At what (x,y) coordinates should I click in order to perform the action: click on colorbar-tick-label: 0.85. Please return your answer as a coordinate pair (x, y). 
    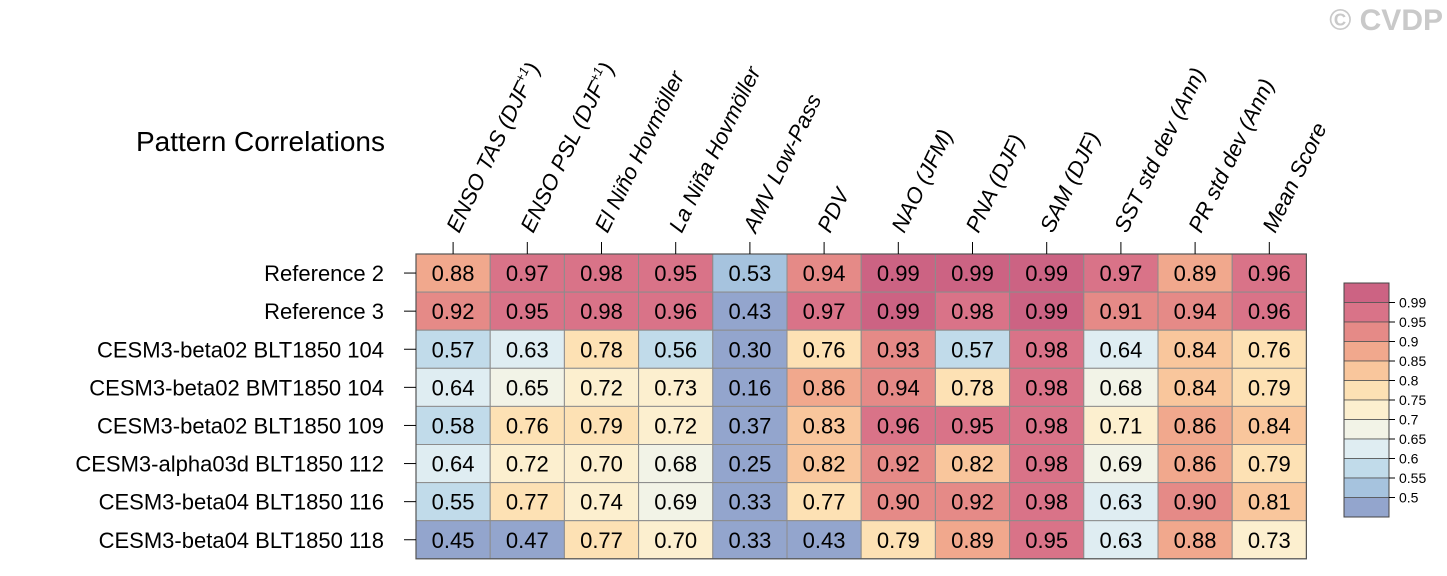
    Looking at the image, I should click on (1412, 361).